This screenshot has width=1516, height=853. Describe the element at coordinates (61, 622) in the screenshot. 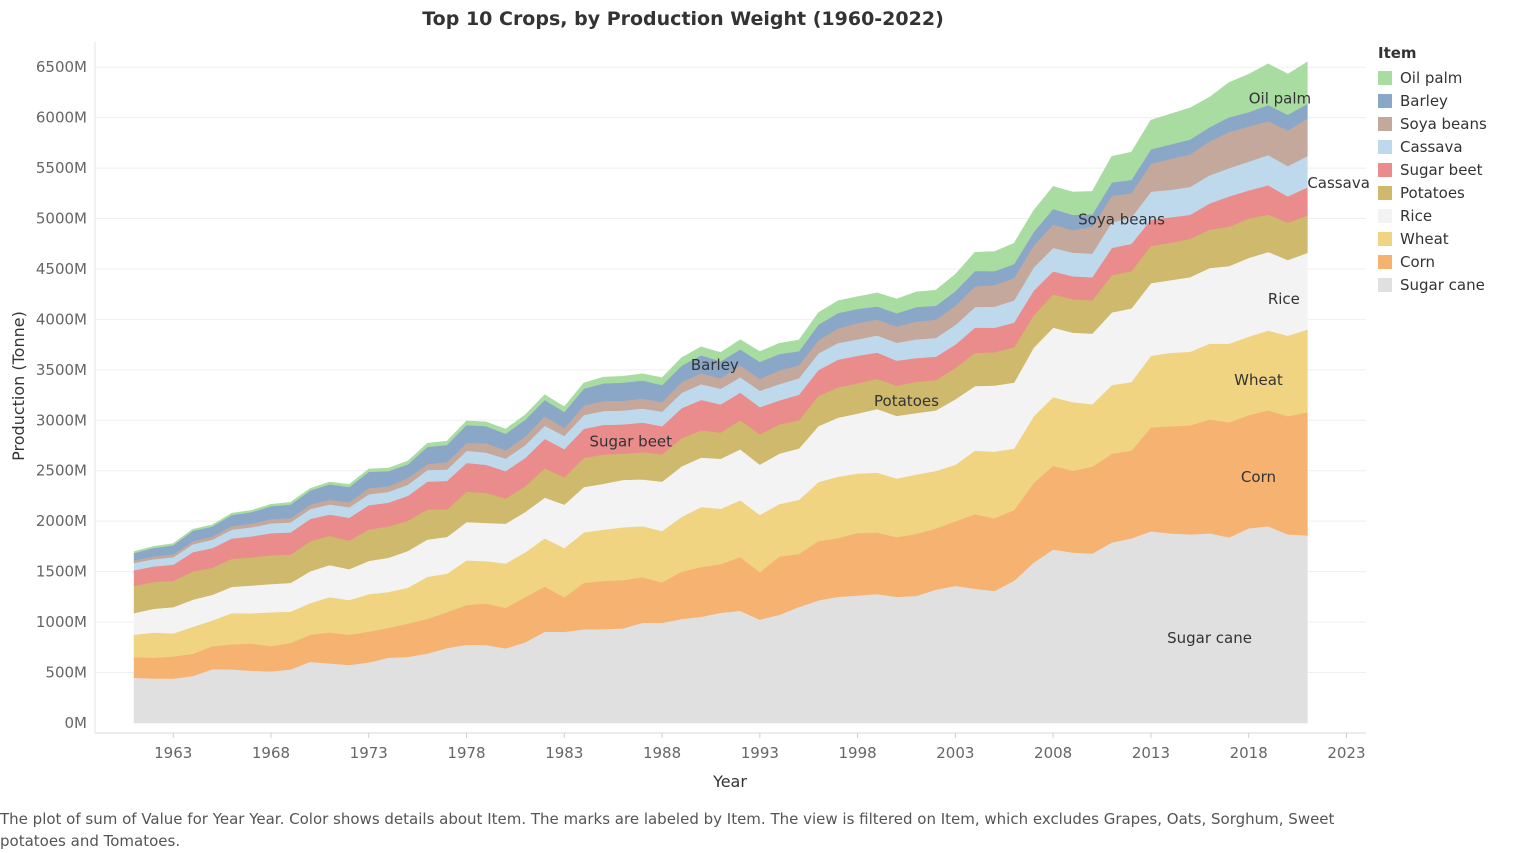

I see `y-tick-label: 1000M` at that location.